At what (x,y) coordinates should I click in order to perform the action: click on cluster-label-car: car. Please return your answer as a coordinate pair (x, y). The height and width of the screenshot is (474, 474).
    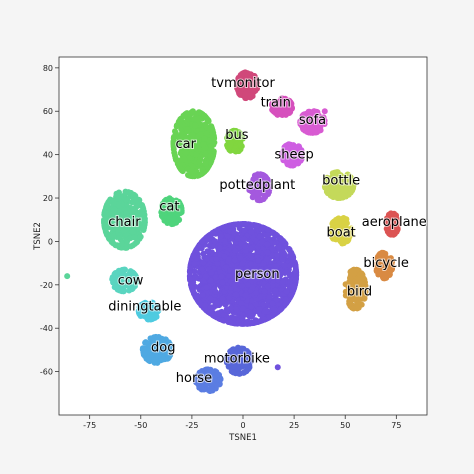
    Looking at the image, I should click on (186, 144).